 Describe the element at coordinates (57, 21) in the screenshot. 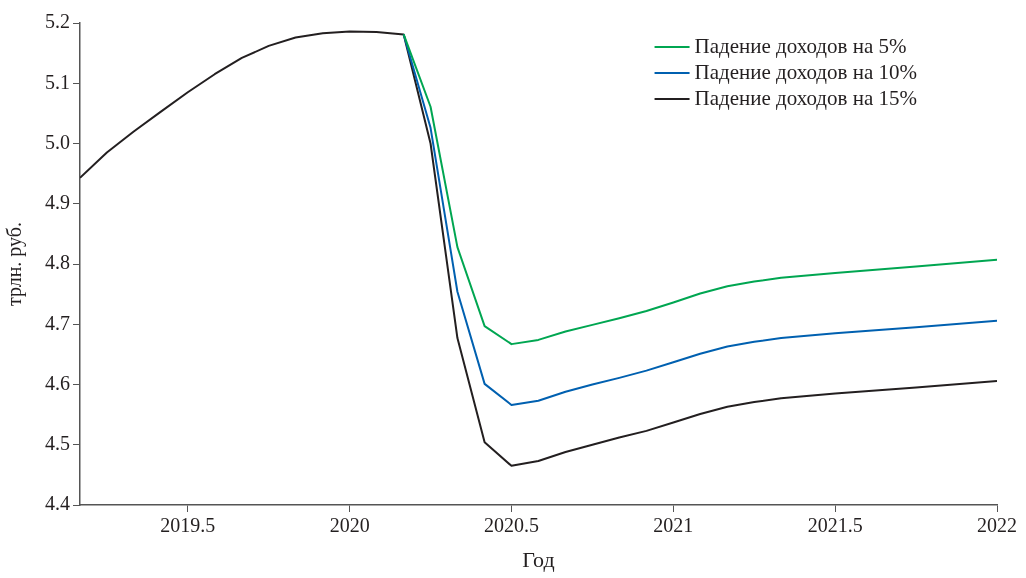

I see `y-tick-label: 5.2` at that location.